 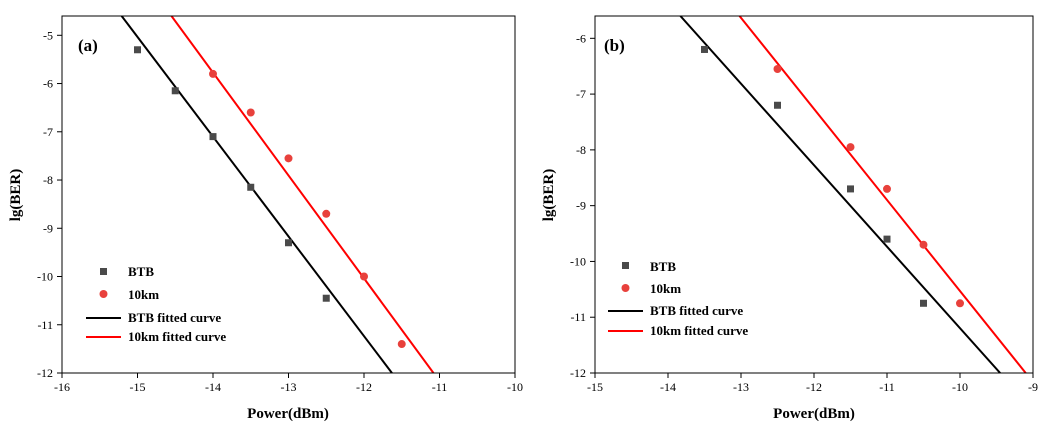 I want to click on x-tick-label: -9, so click(x=1033, y=387).